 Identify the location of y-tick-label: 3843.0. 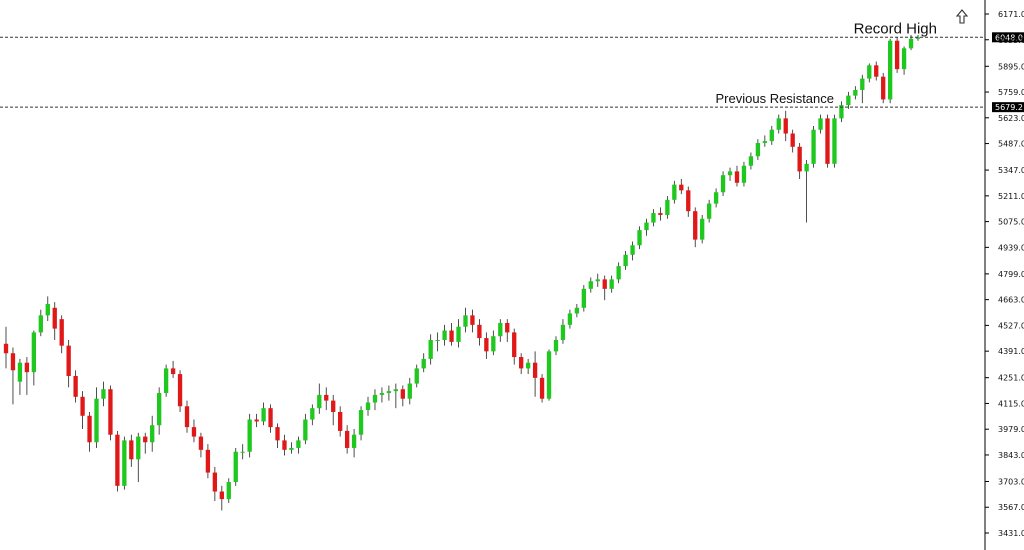
(1011, 455).